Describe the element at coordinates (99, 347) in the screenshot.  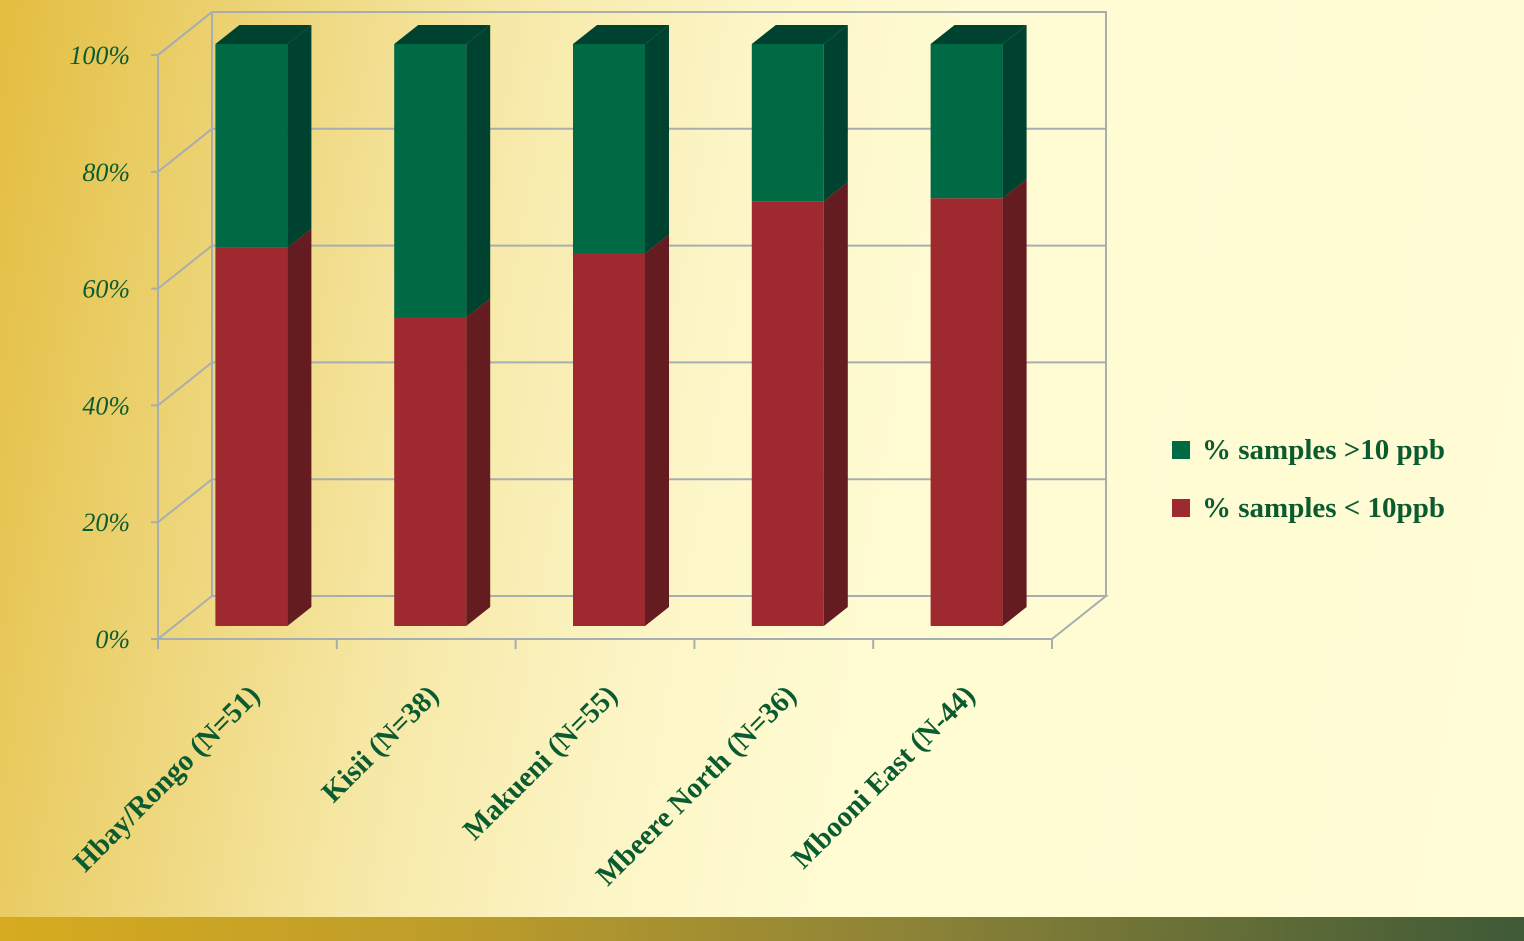
I see `y-axis-tick-labels: 0% 20% 40% 60% 80% 100%` at that location.